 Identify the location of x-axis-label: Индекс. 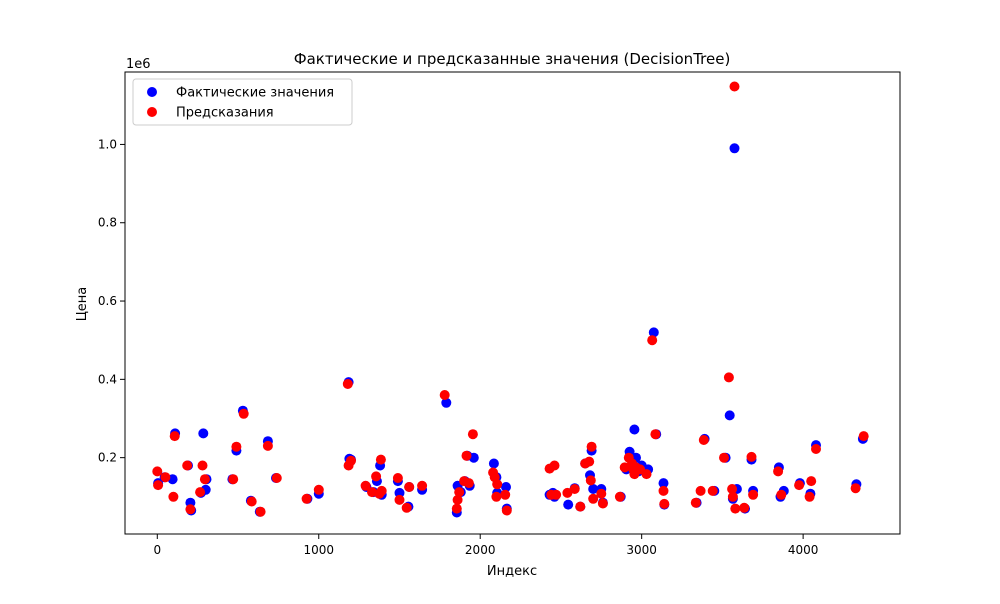
(512, 571).